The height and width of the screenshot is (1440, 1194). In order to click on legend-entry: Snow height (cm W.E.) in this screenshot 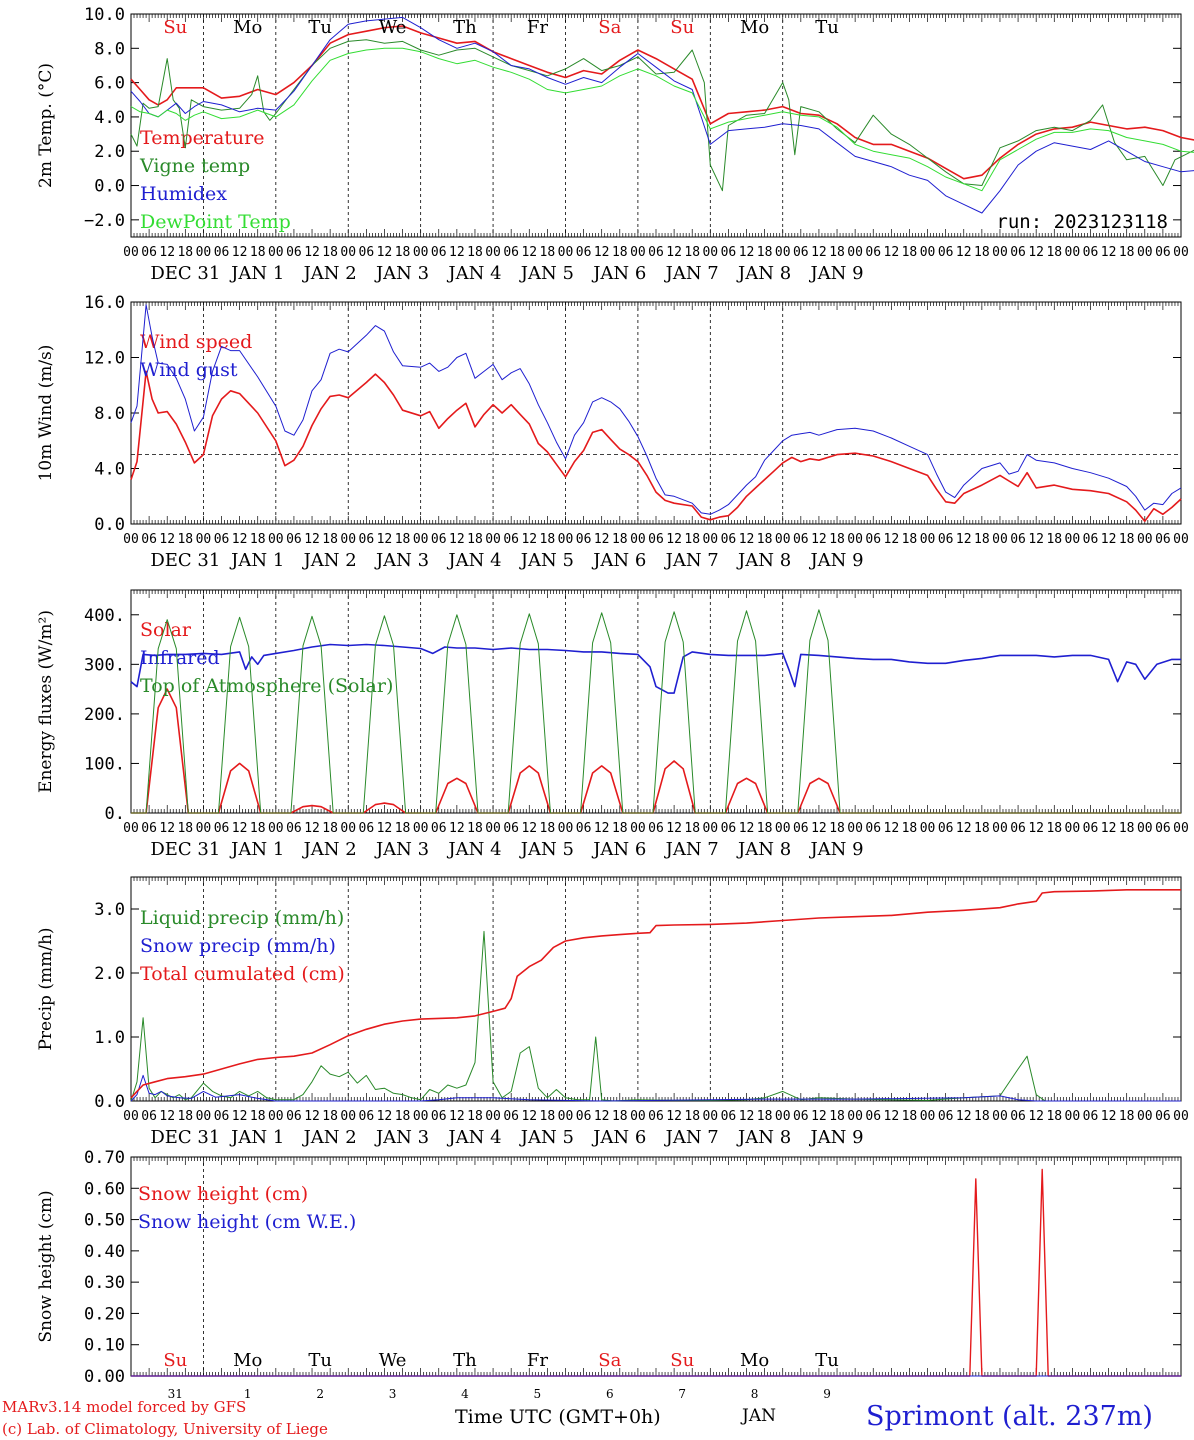, I will do `click(247, 1222)`.